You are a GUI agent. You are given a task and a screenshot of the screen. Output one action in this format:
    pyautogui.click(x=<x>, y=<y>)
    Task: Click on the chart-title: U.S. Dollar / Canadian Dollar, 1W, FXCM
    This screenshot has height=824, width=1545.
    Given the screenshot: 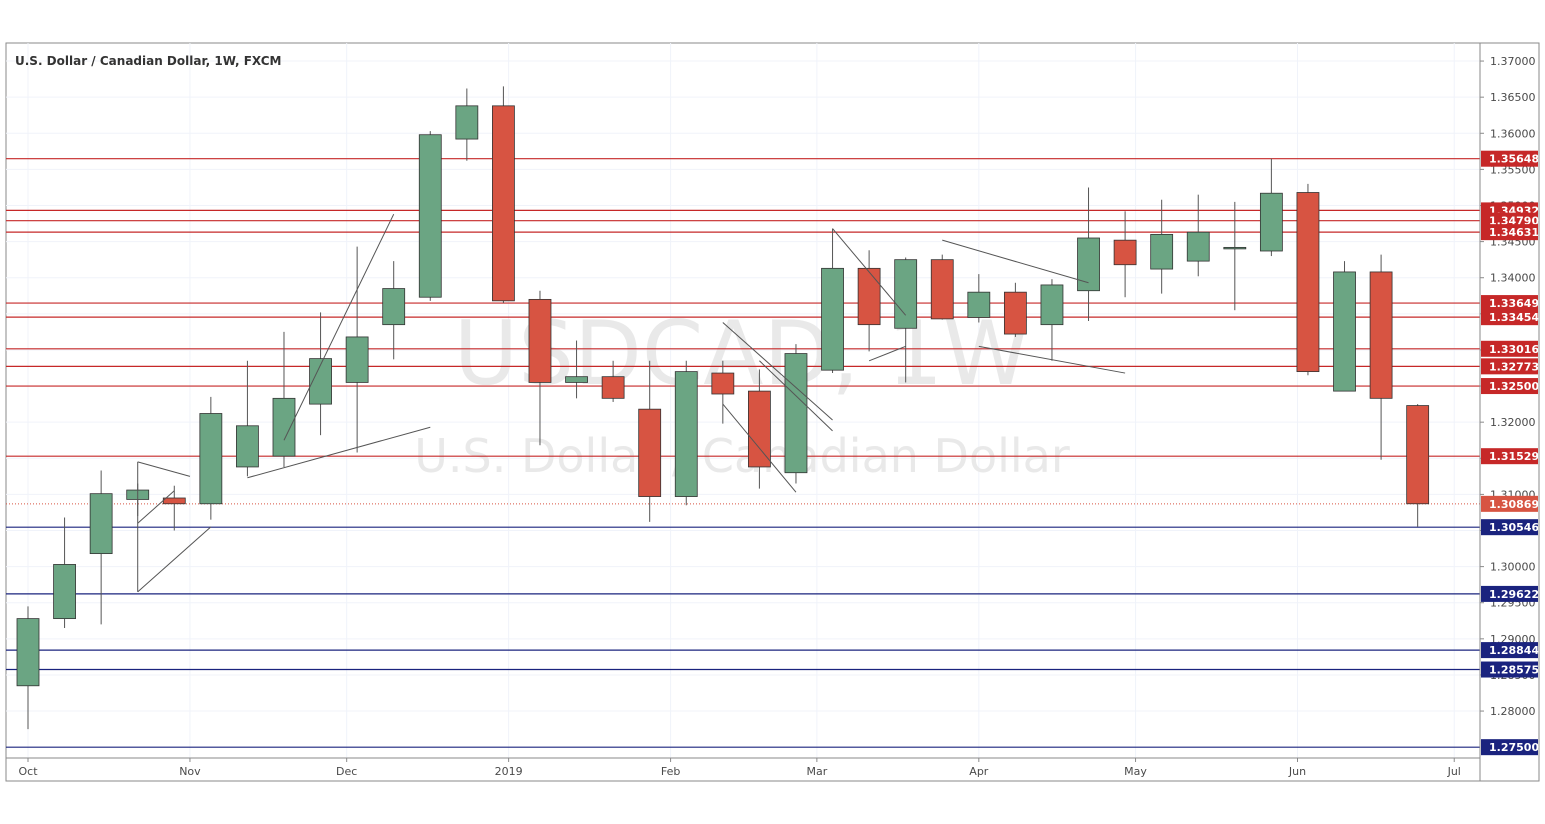 What is the action you would take?
    pyautogui.click(x=148, y=61)
    